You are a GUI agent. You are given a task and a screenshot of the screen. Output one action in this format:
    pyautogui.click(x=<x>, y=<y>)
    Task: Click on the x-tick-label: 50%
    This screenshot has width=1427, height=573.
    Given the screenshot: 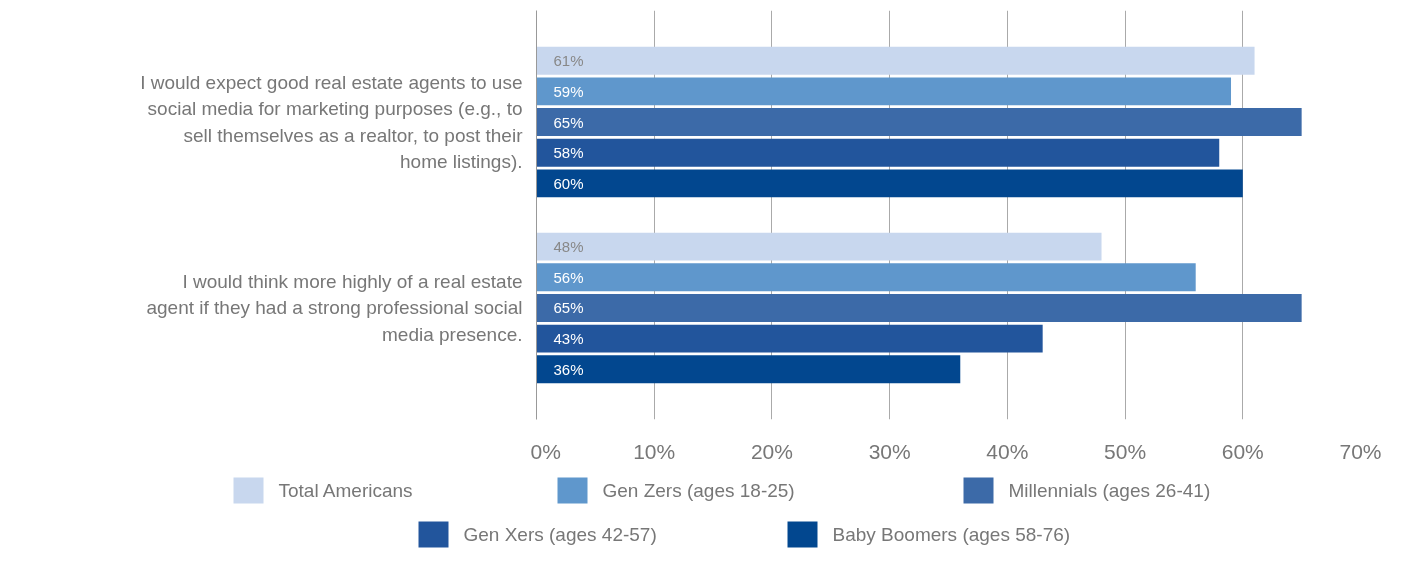 What is the action you would take?
    pyautogui.click(x=1125, y=451)
    